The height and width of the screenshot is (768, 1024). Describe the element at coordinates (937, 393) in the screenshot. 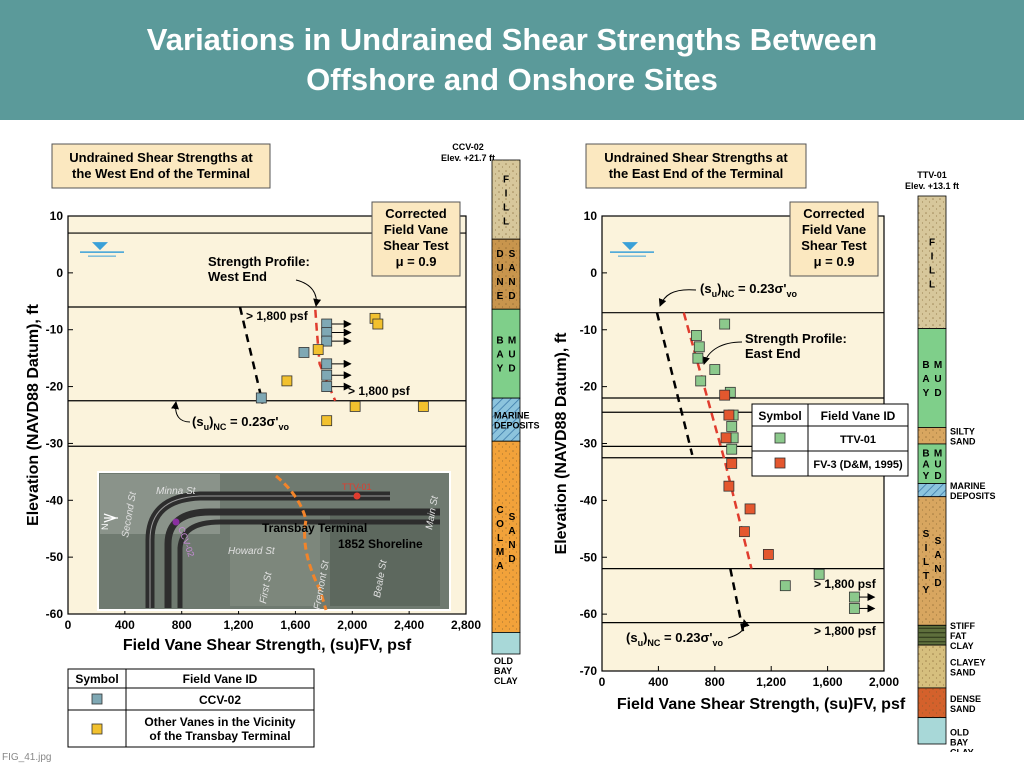

I see `boring-layer-letter-1-1-2: D` at that location.